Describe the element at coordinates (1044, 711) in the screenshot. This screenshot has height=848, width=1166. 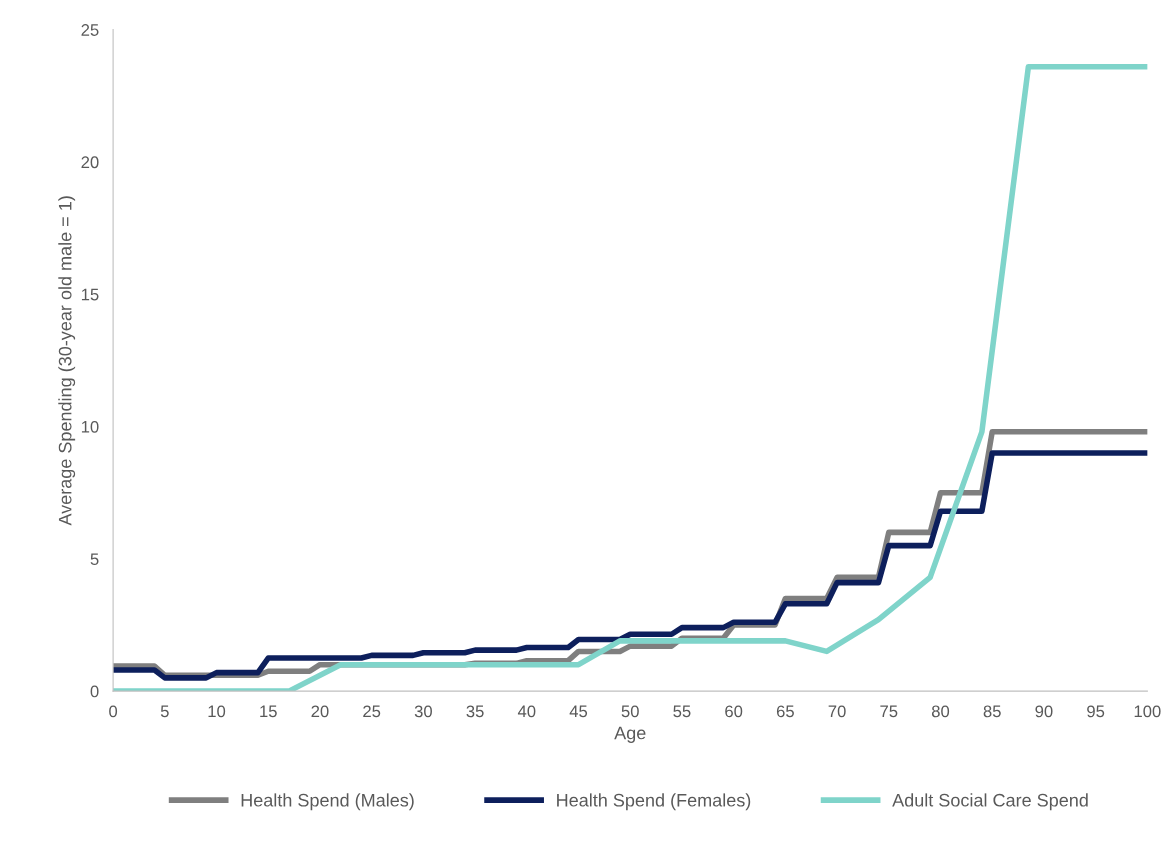
I see `x-tick-label: 90` at that location.